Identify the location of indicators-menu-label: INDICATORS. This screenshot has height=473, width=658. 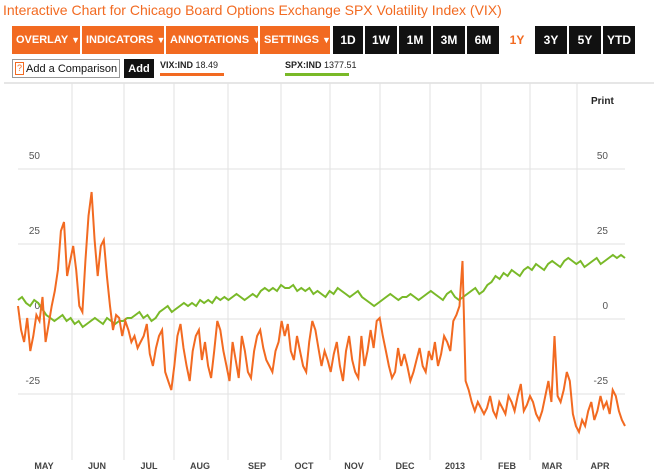
(120, 40).